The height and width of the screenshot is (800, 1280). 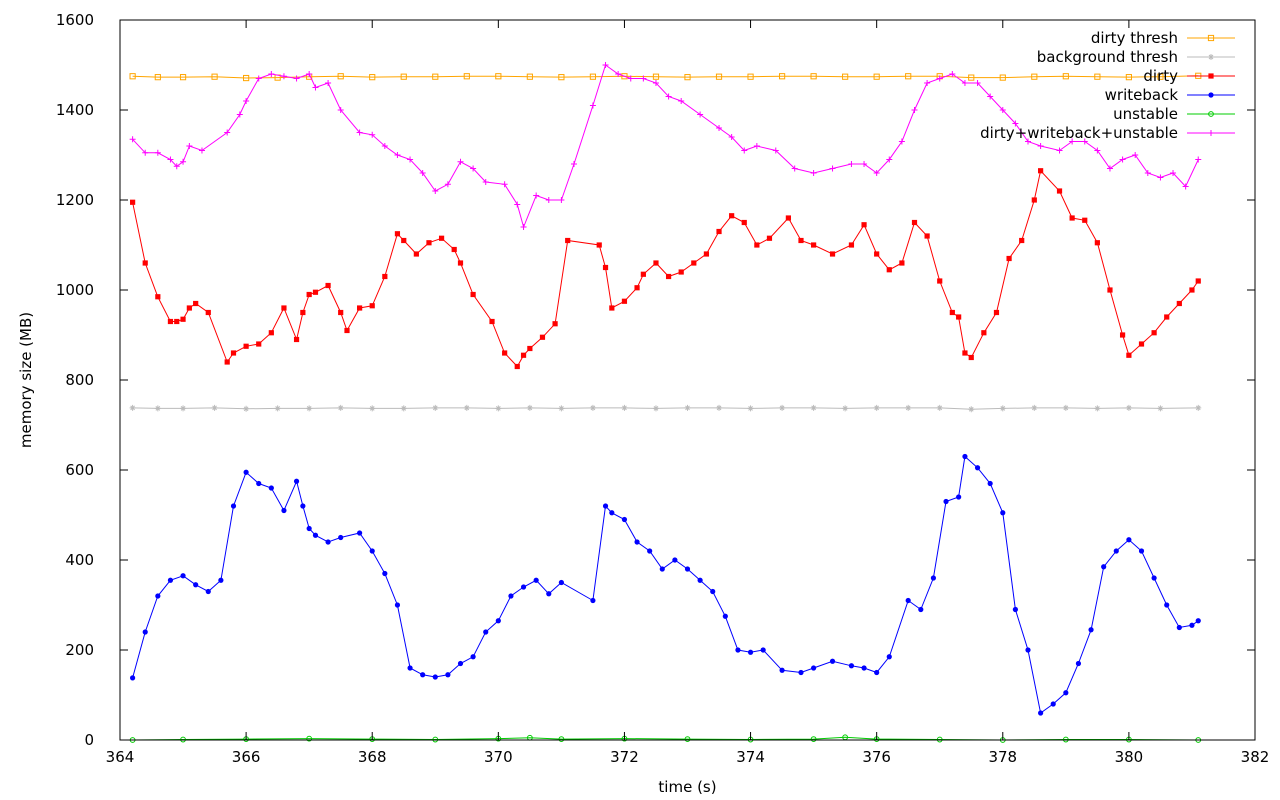 What do you see at coordinates (79, 650) in the screenshot?
I see `y-tick-label: 200` at bounding box center [79, 650].